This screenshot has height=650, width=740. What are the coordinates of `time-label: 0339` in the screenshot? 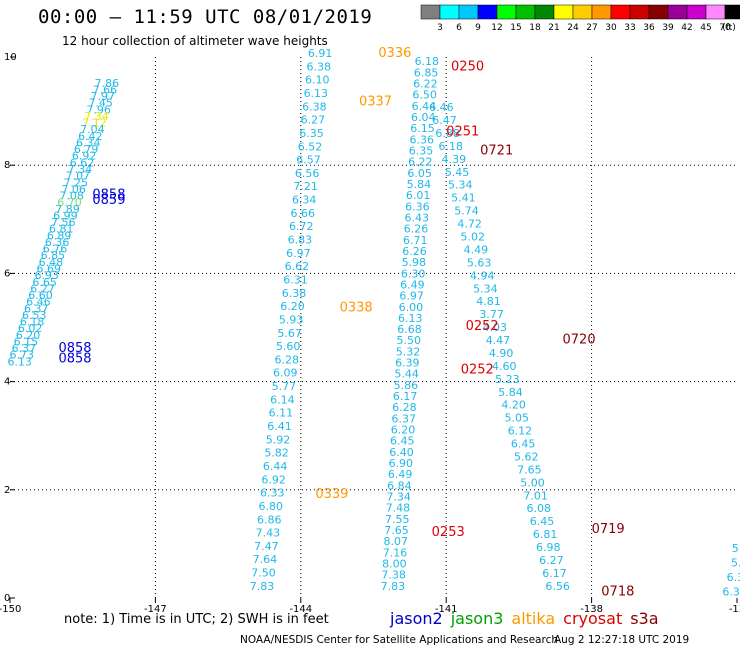 It's located at (331, 494).